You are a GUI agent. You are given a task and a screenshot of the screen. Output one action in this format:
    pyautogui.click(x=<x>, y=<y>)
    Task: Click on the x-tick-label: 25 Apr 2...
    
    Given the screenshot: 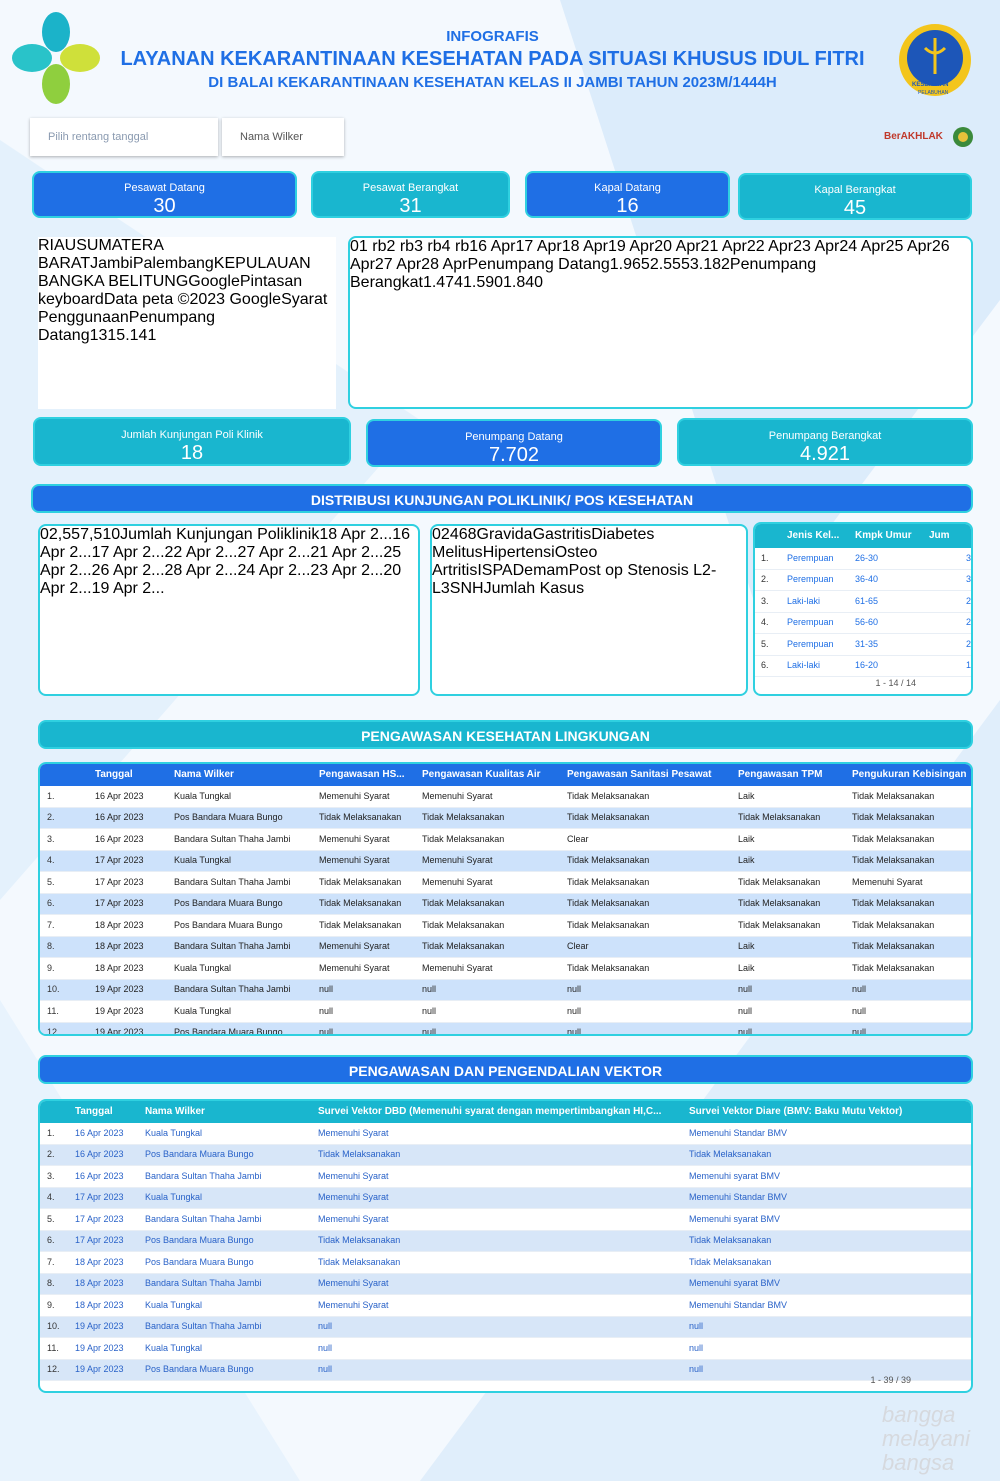 What is the action you would take?
    pyautogui.click(x=221, y=561)
    